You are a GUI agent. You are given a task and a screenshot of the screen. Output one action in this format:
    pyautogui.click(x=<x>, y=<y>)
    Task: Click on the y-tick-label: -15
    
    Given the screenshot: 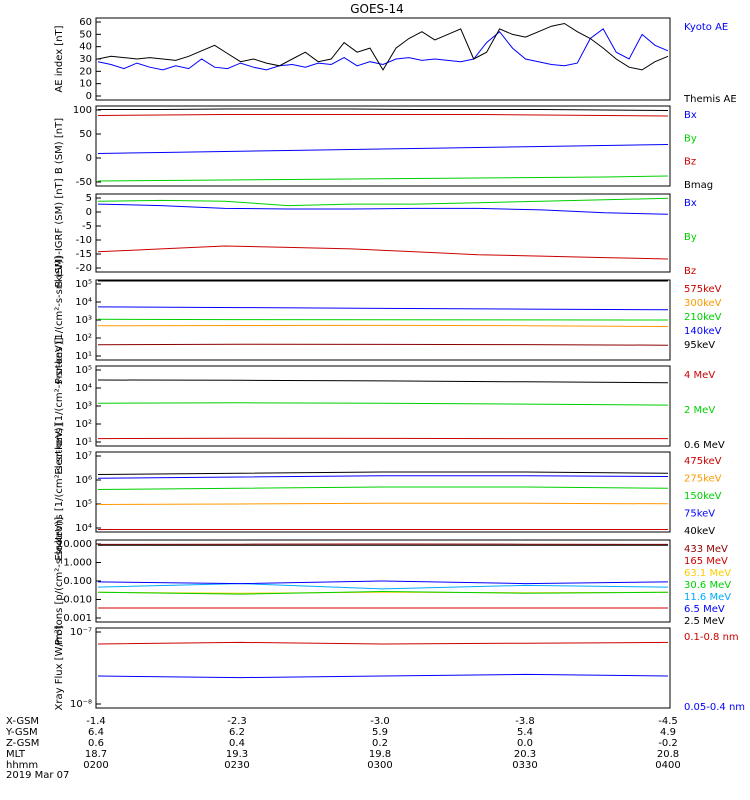 What is the action you would take?
    pyautogui.click(x=84, y=254)
    